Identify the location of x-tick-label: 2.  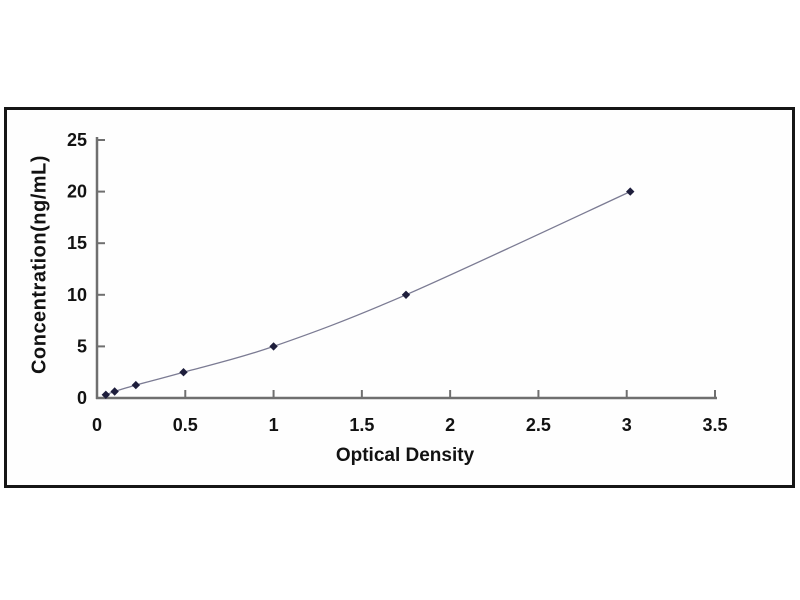
(450, 425).